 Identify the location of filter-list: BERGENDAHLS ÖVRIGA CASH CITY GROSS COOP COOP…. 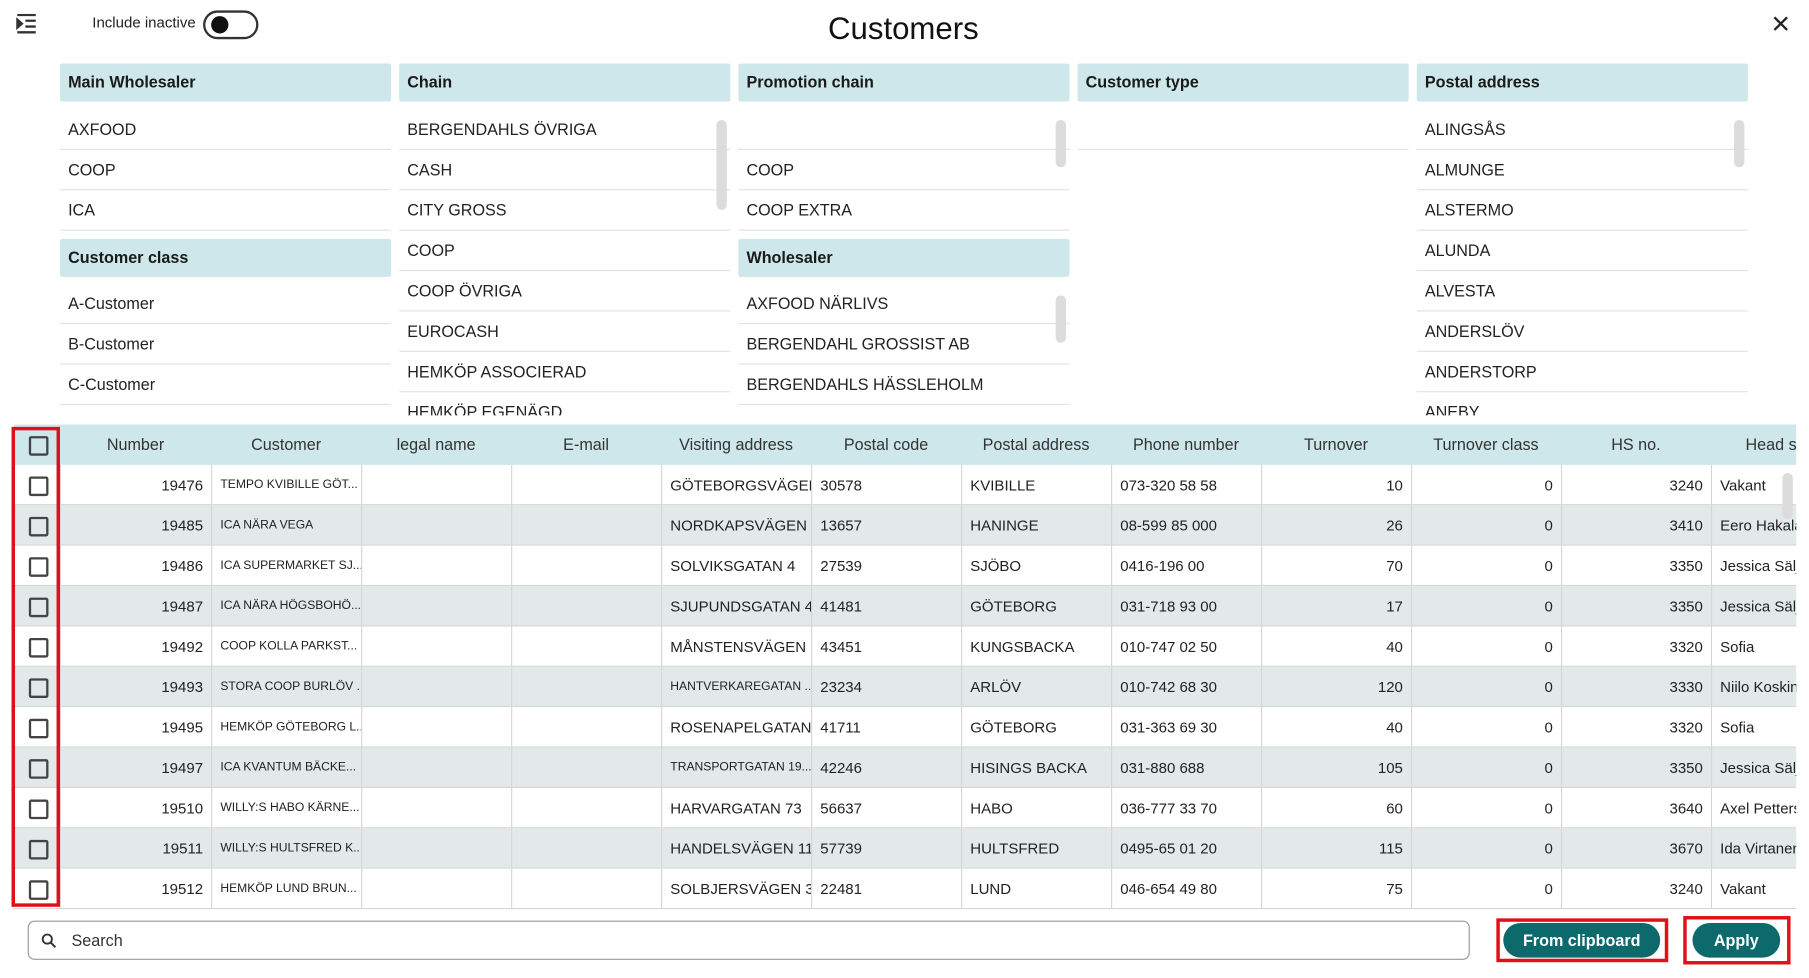
(565, 263).